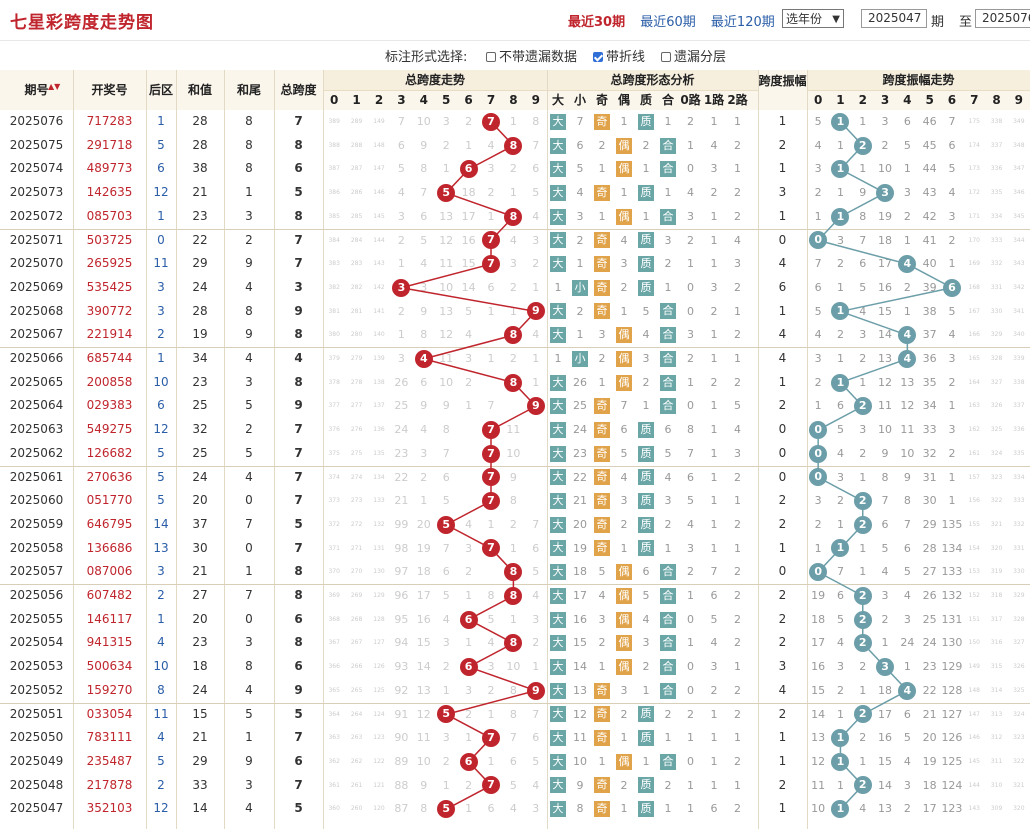 This screenshot has width=1030, height=829. What do you see at coordinates (36, 90) in the screenshot?
I see `header-period: 期号` at bounding box center [36, 90].